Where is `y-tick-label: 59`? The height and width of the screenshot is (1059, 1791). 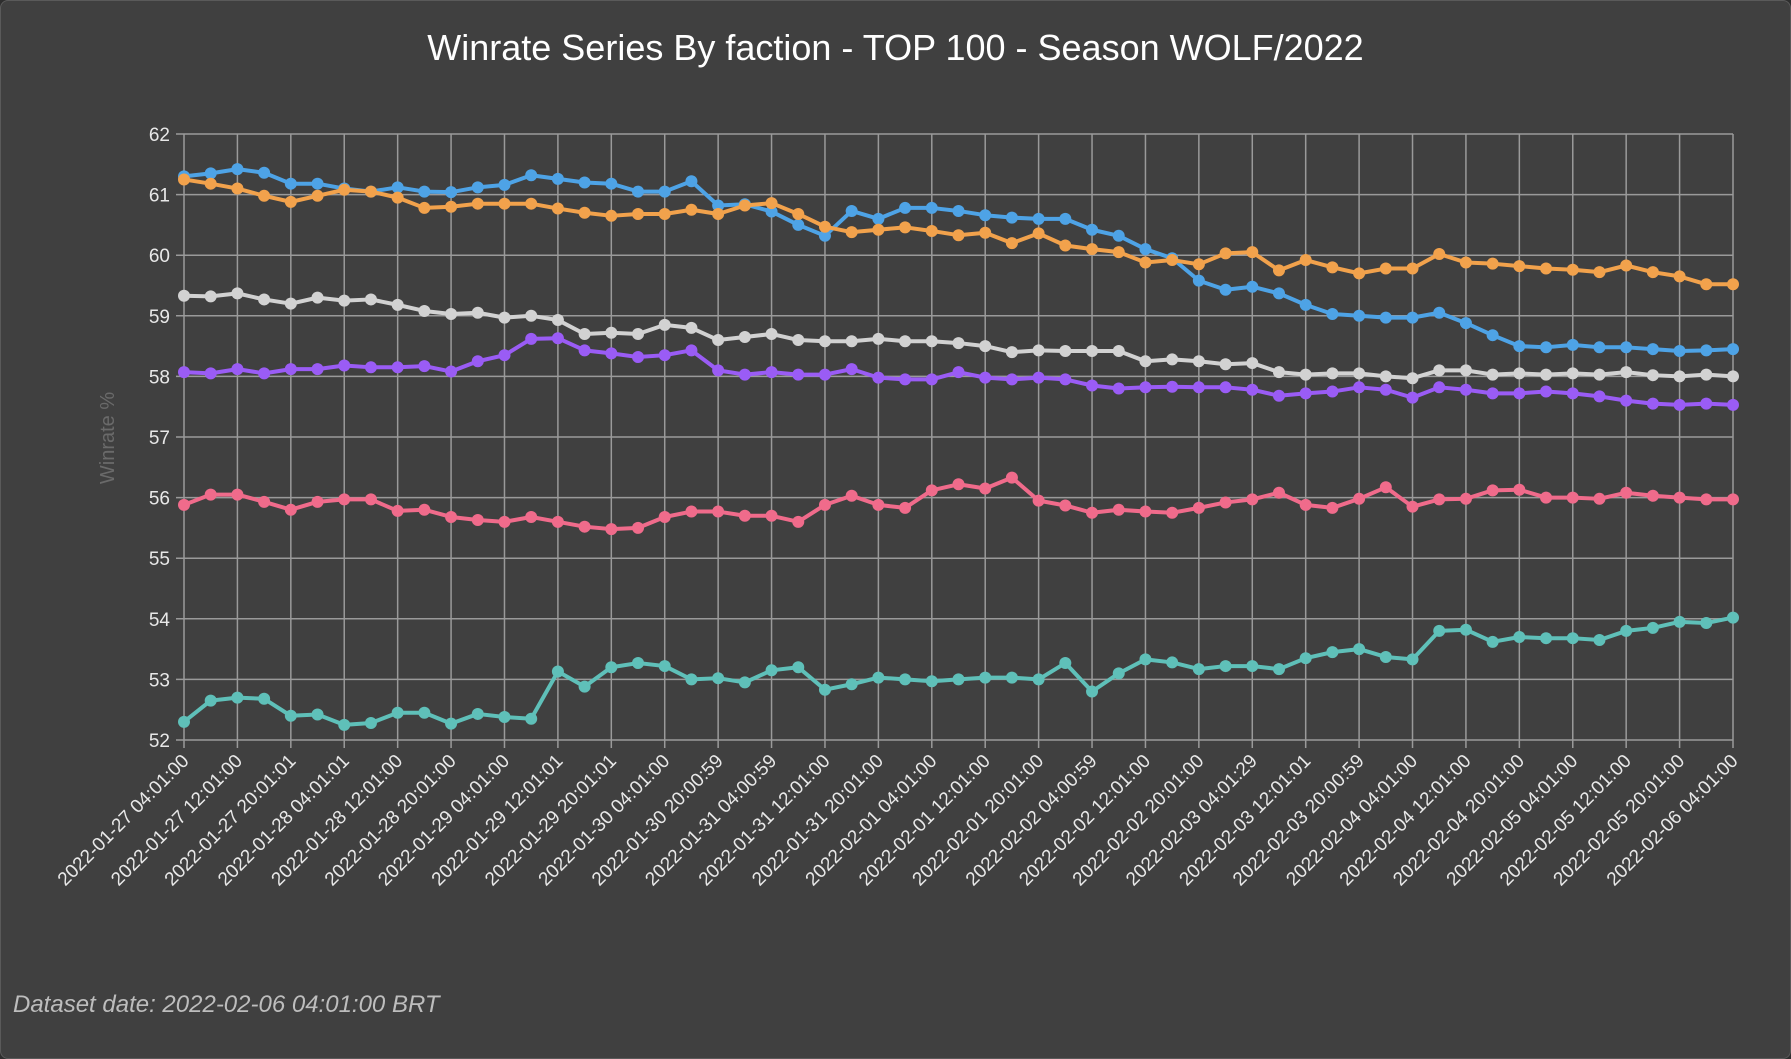
y-tick-label: 59 is located at coordinates (159, 317).